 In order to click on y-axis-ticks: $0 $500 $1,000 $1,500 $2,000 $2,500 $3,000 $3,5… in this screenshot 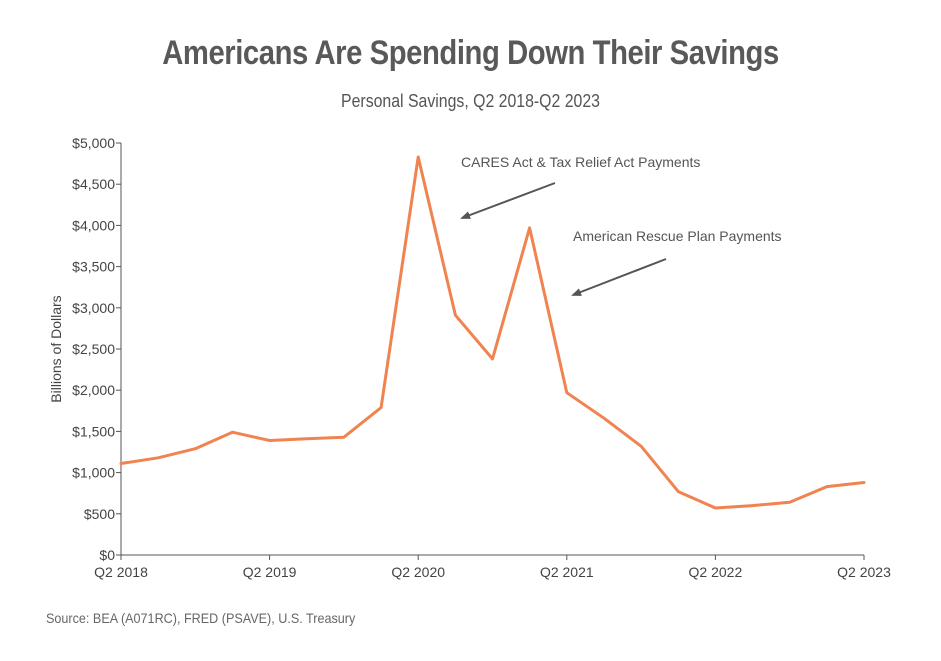, I will do `click(96, 349)`.